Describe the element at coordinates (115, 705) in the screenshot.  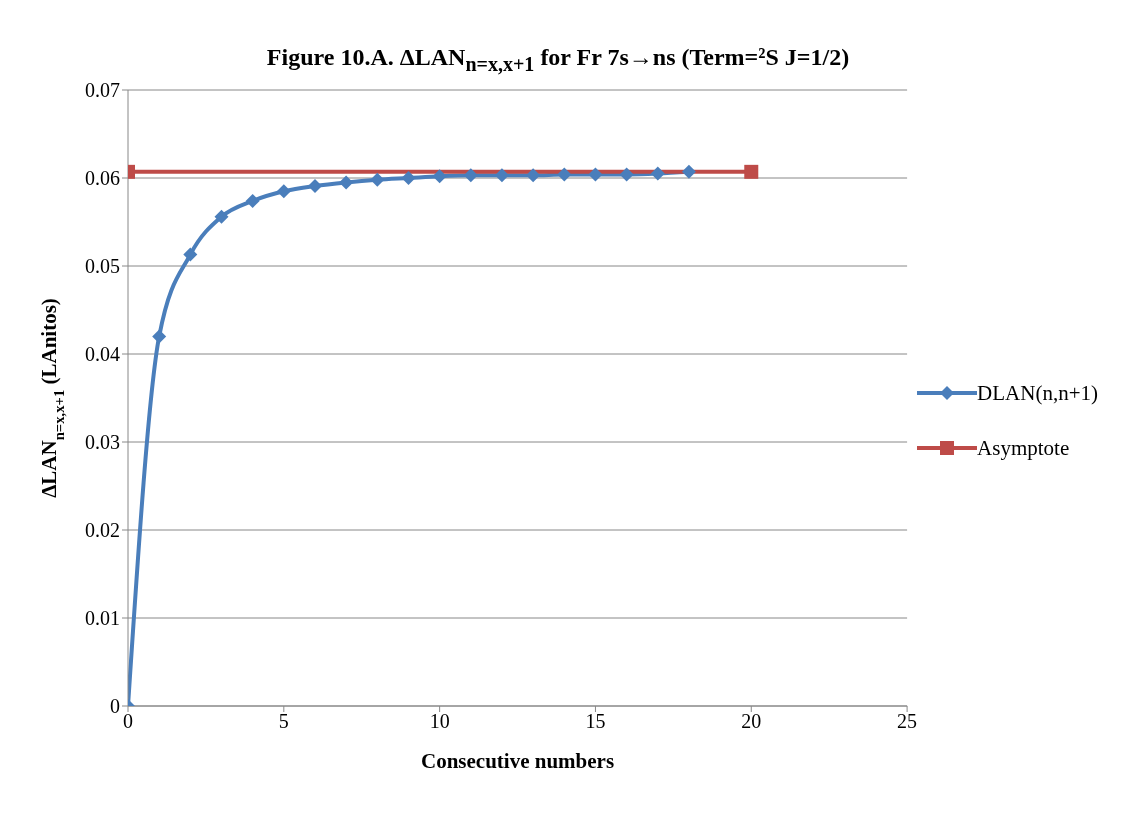
I see `y-tick-label: 0` at that location.